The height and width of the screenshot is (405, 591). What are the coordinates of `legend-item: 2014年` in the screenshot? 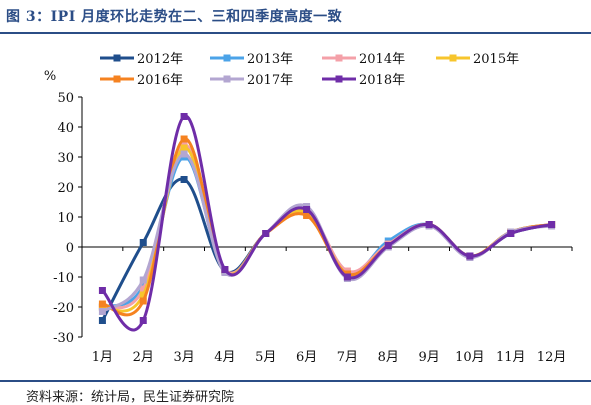 It's located at (363, 59).